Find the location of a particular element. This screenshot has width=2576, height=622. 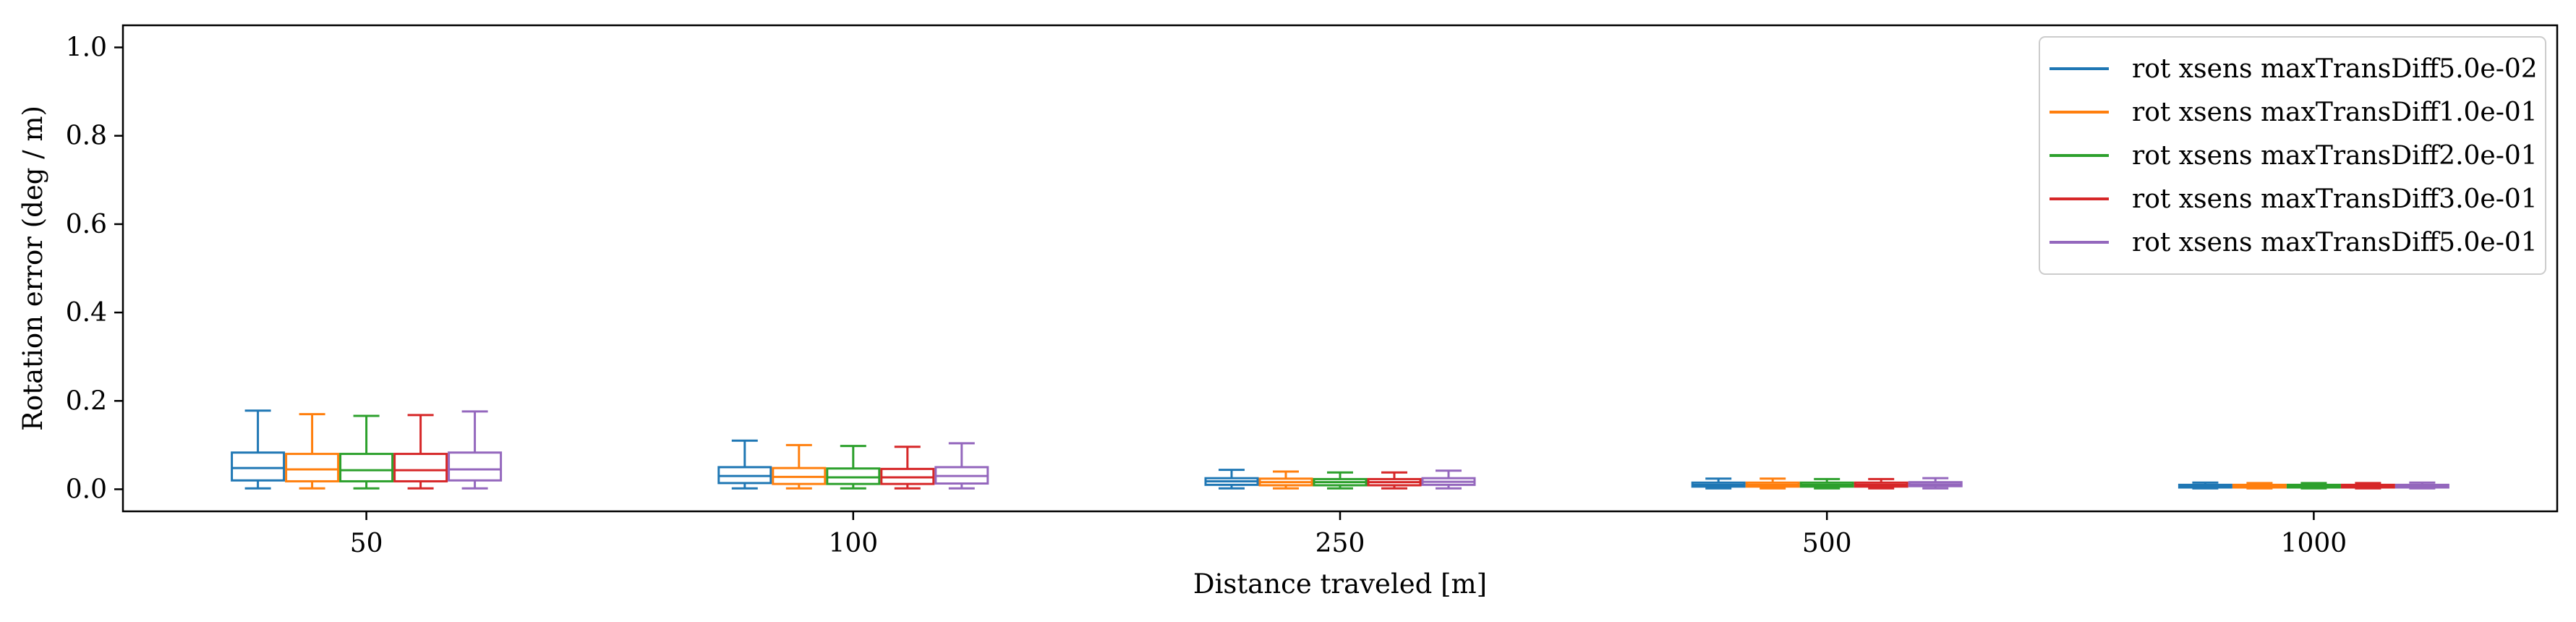

legend-frame is located at coordinates (2292, 155).